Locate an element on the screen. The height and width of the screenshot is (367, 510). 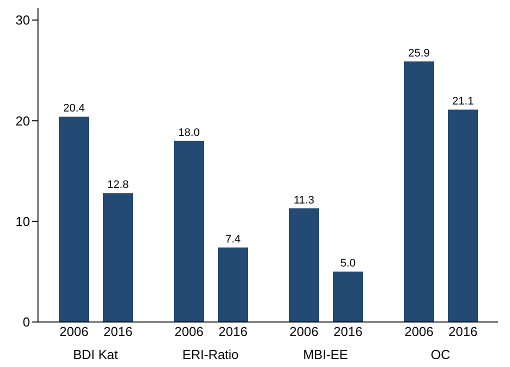
y-tick-label: 10 is located at coordinates (23, 221).